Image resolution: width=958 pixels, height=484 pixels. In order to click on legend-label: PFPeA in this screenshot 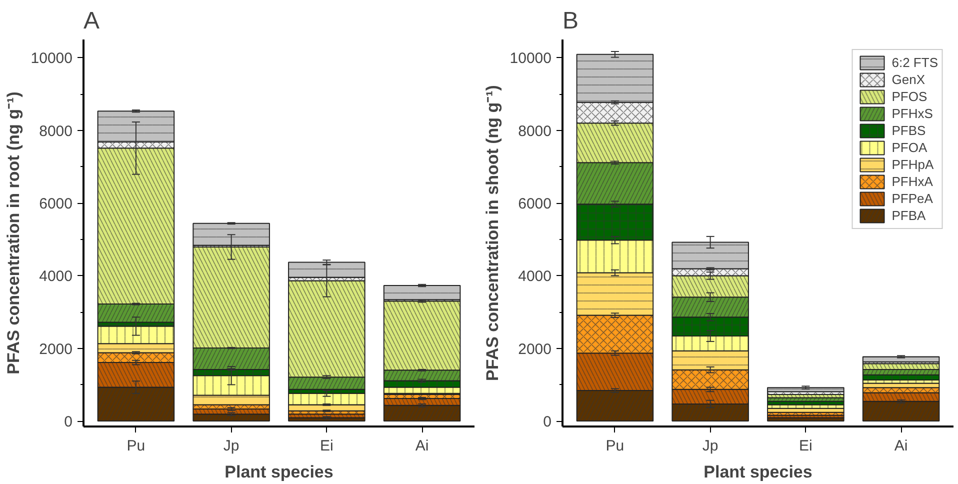, I will do `click(912, 198)`.